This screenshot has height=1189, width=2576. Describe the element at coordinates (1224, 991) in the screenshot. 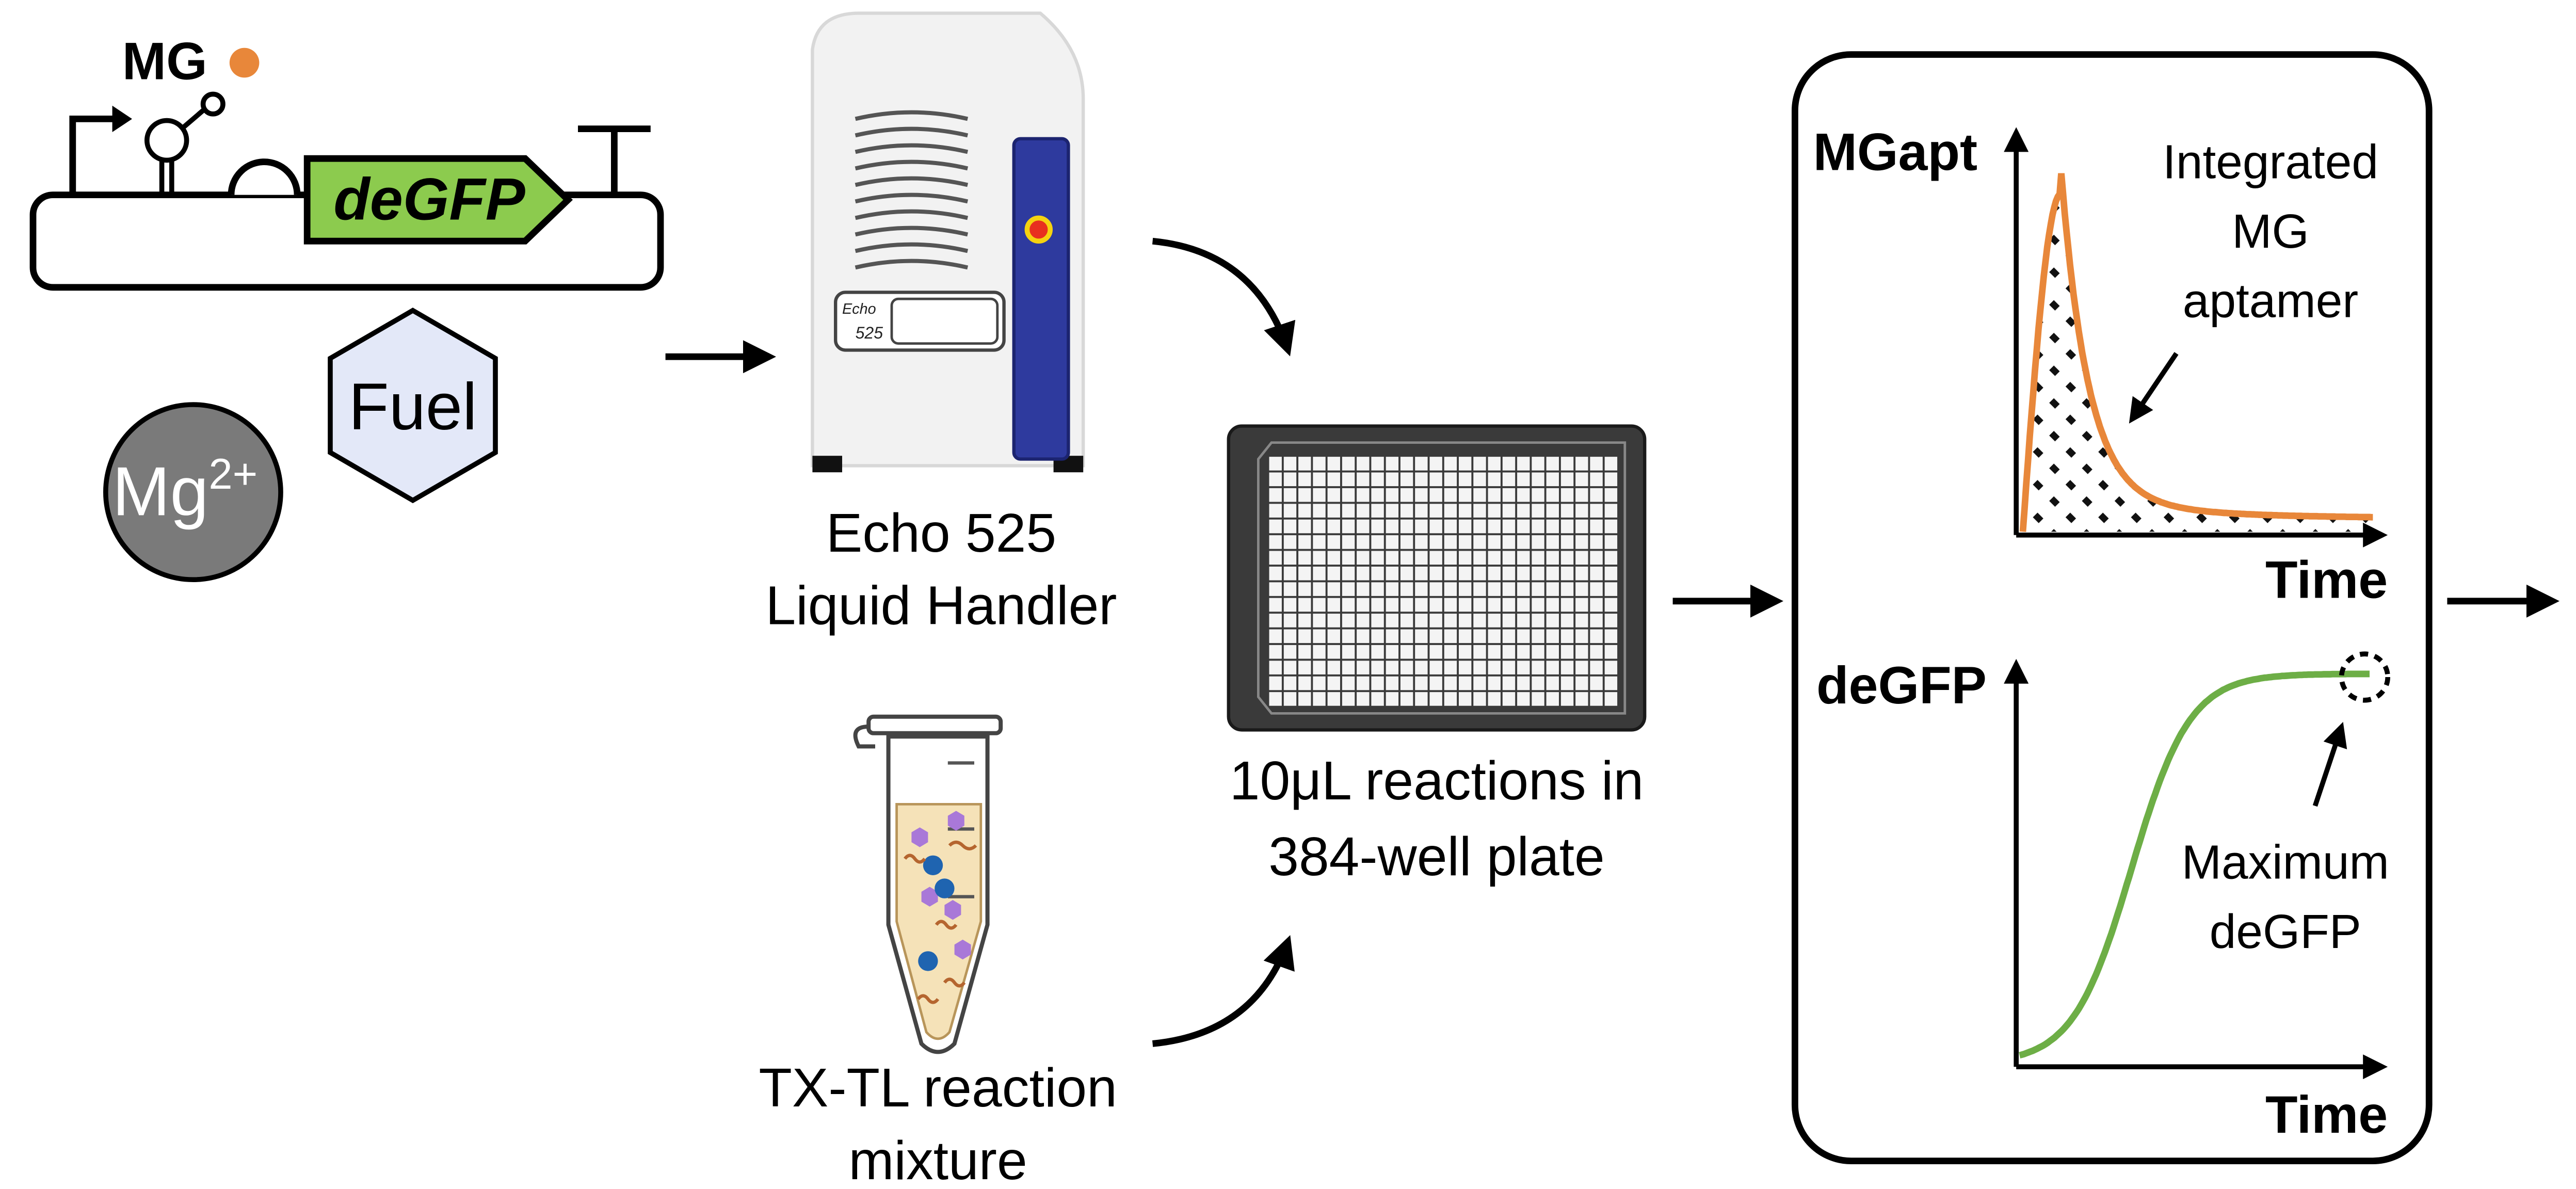

I see `arrow-tube-to-plate` at that location.